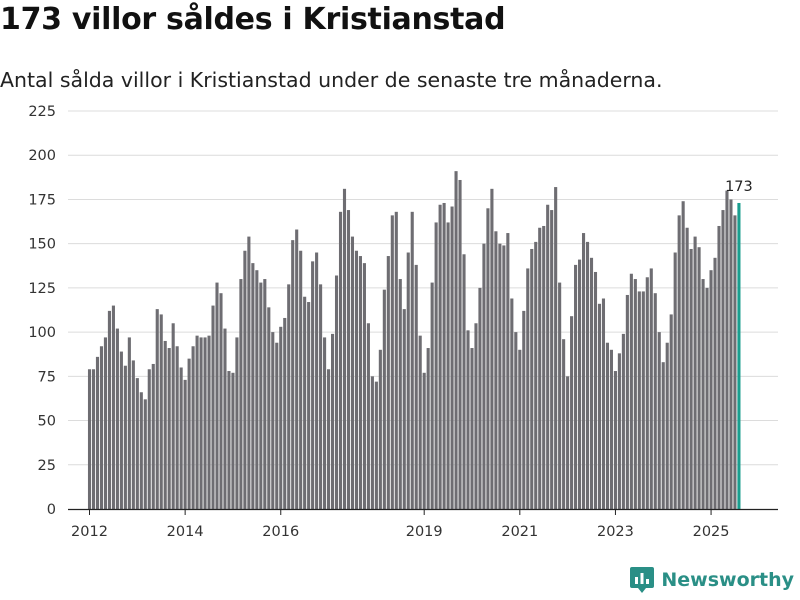  What do you see at coordinates (47, 377) in the screenshot?
I see `y-tick-label: 75` at bounding box center [47, 377].